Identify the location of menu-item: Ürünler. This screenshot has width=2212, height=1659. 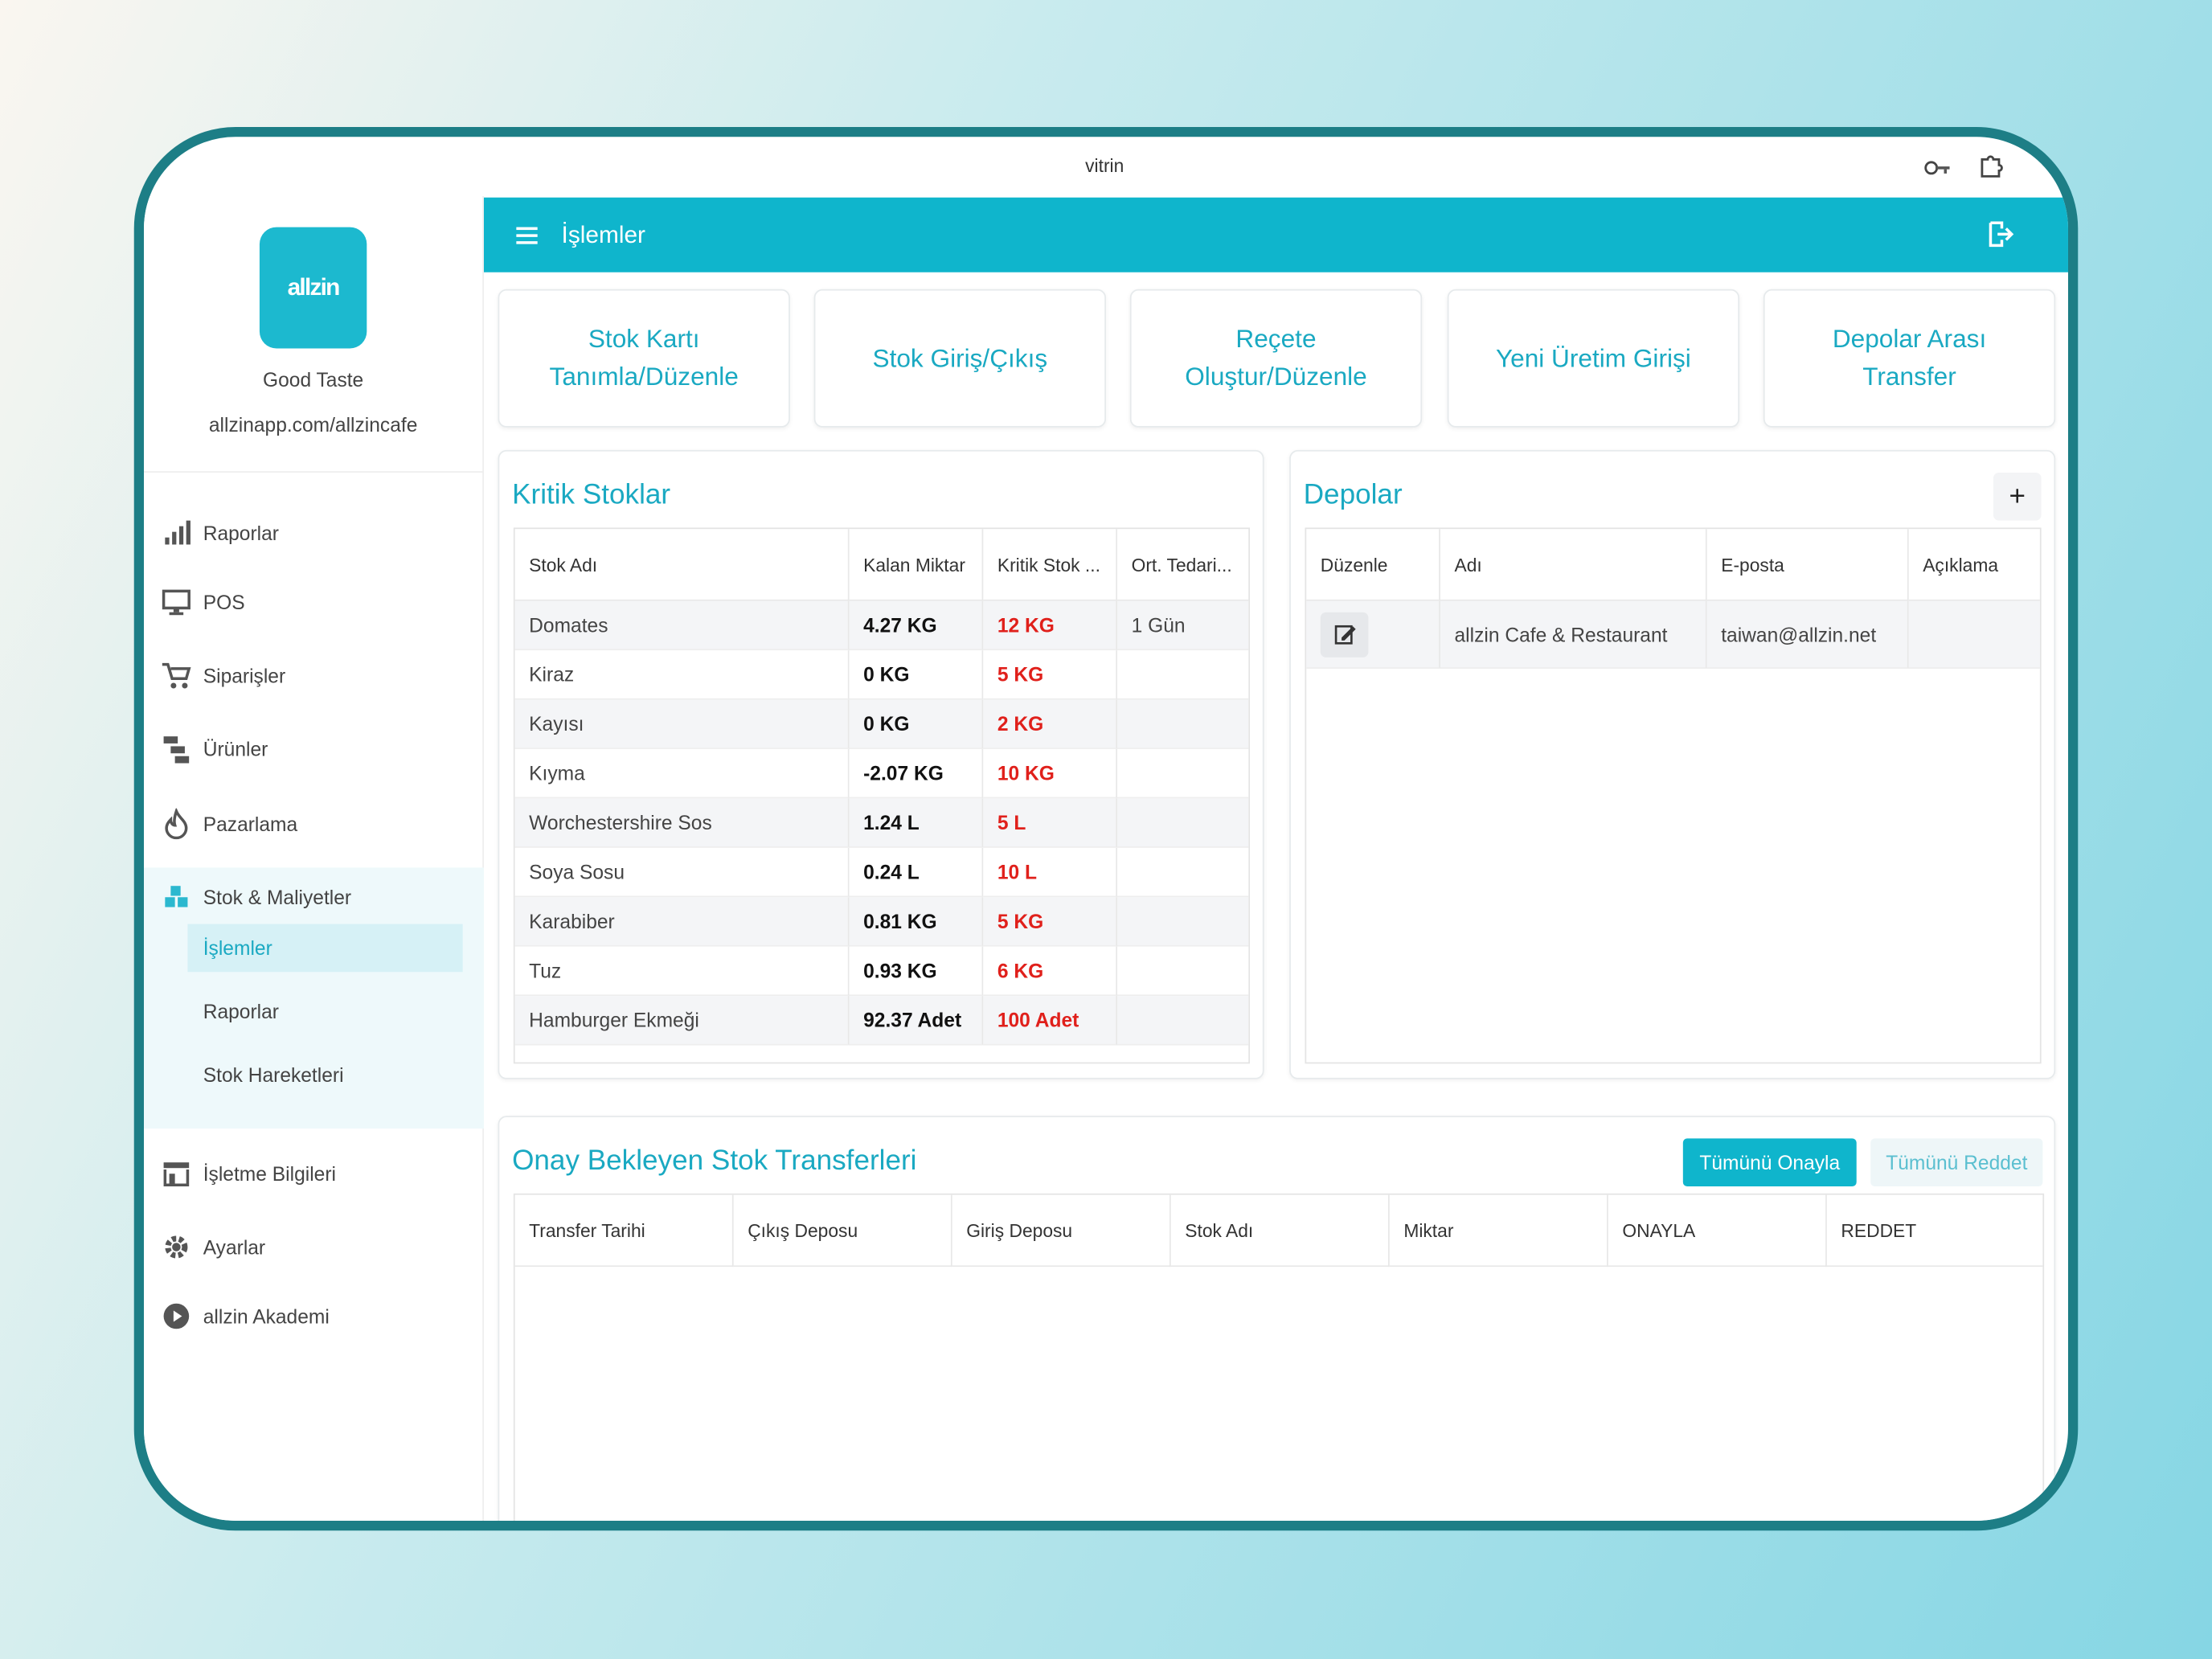
(235, 748).